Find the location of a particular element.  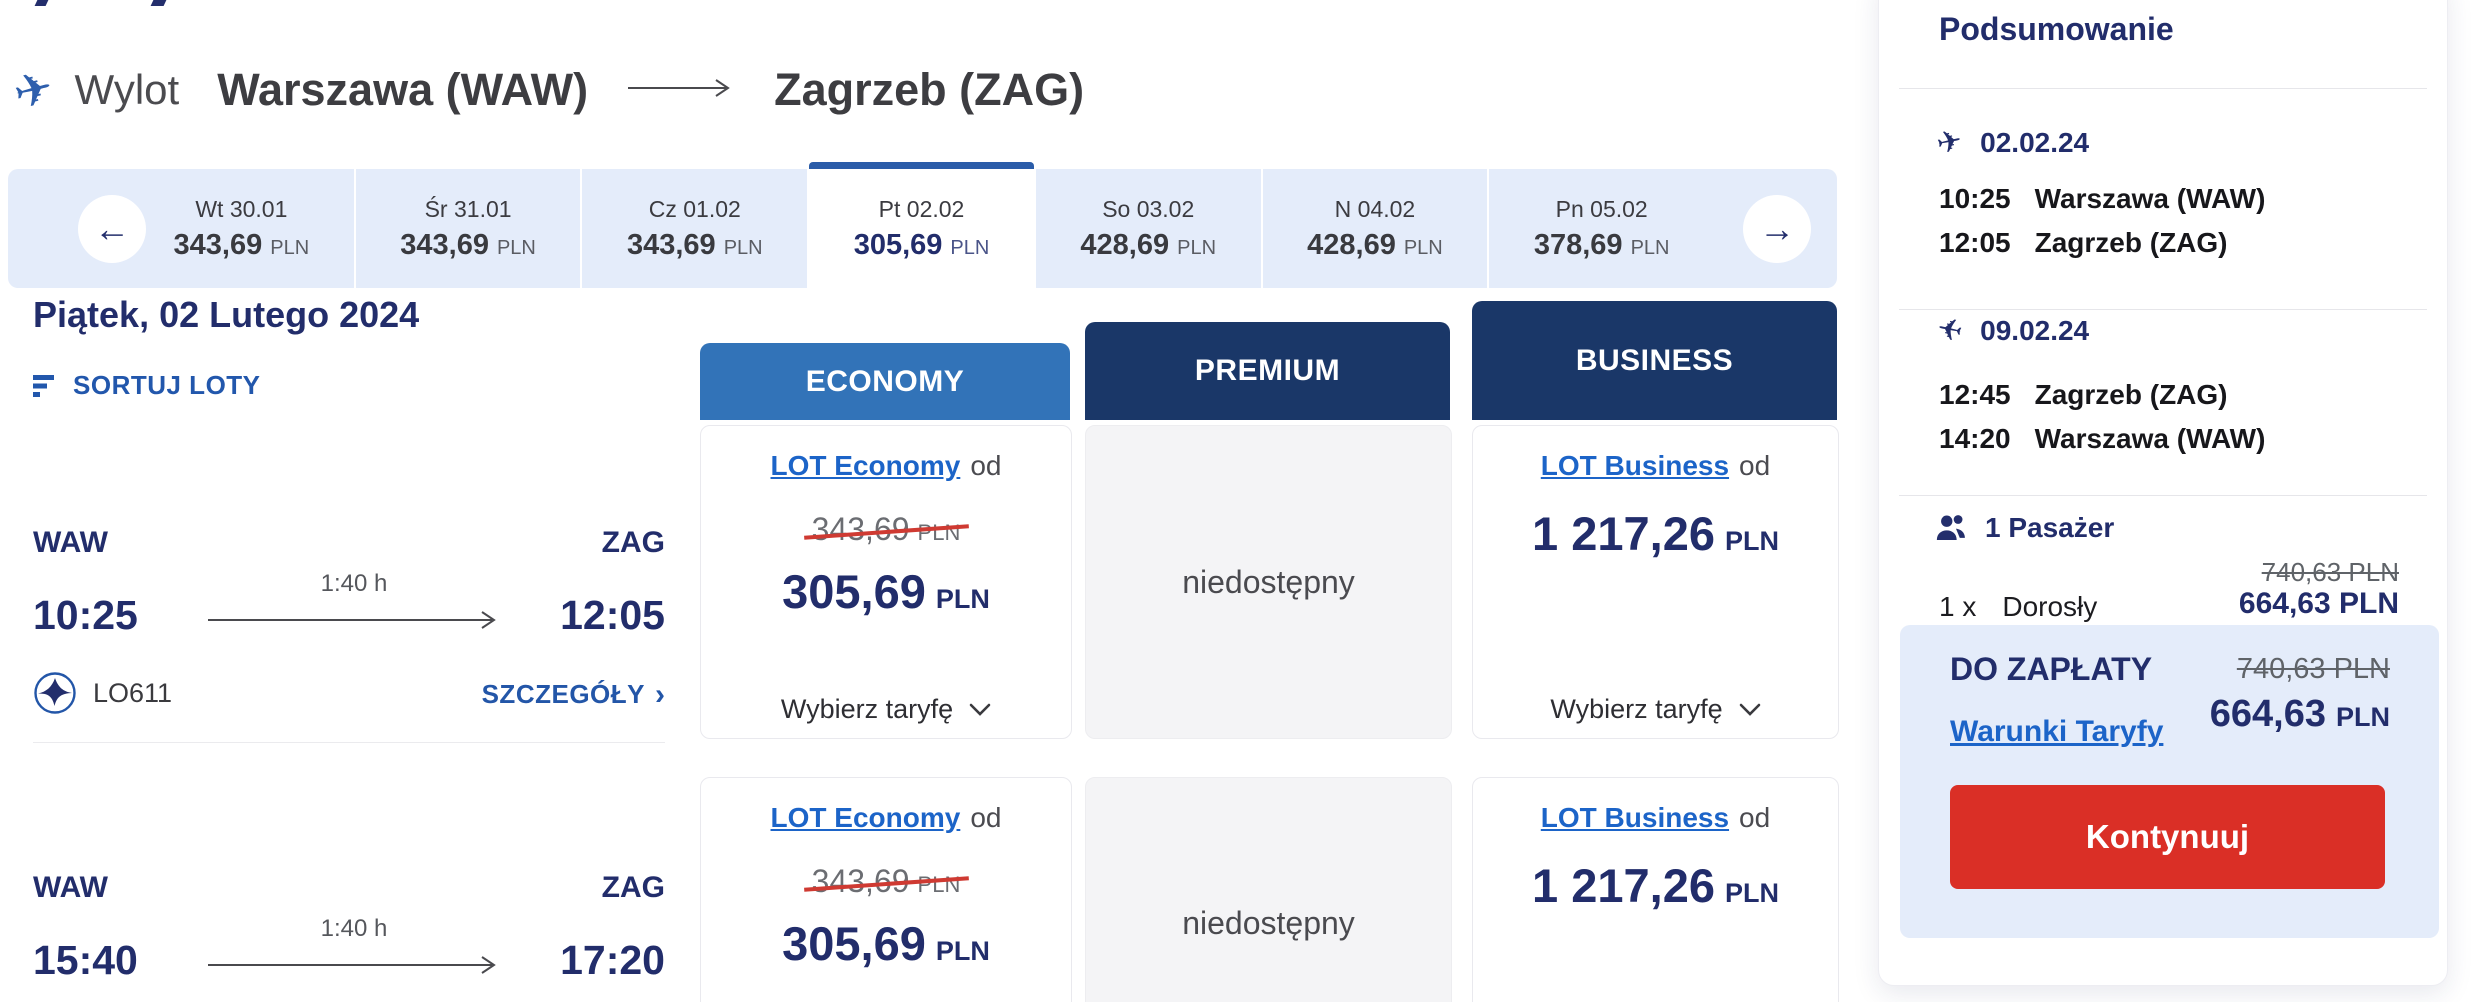

fare-price: 305,69 PLN is located at coordinates (886, 591).